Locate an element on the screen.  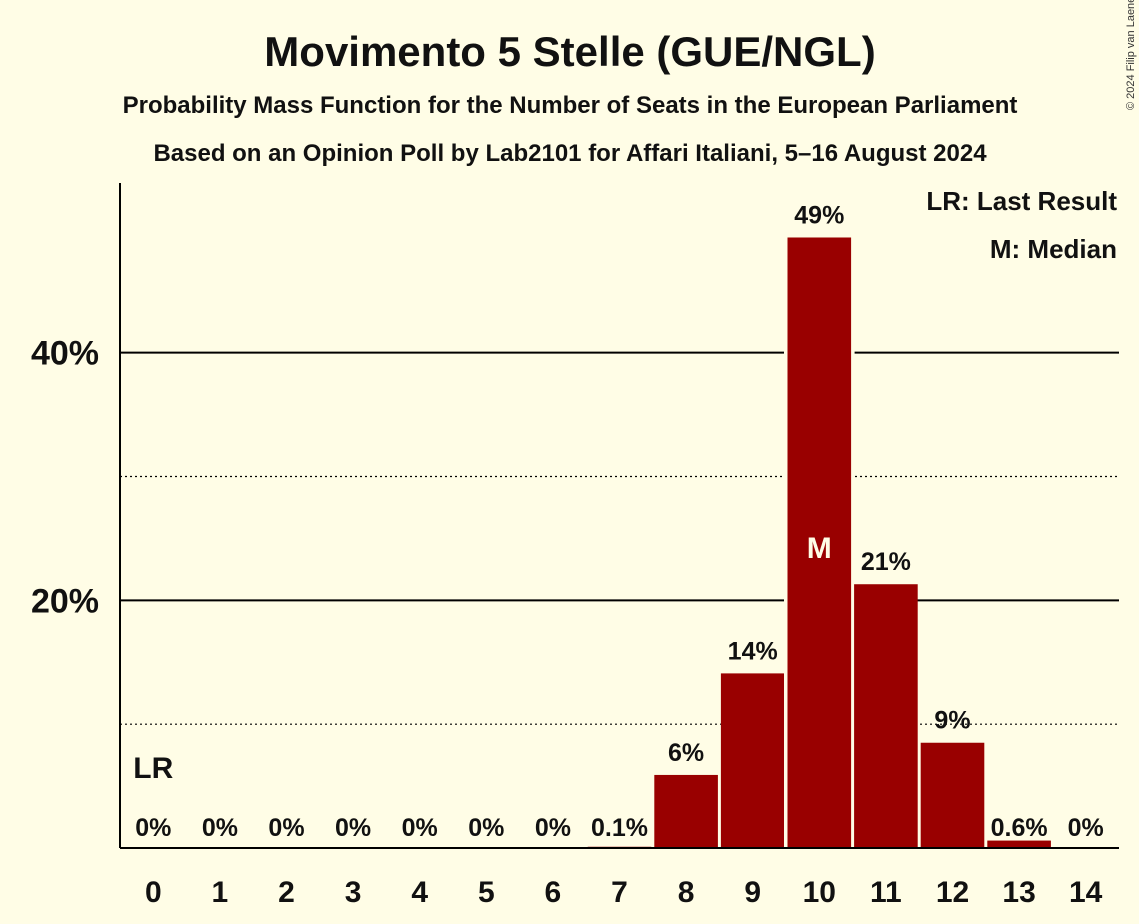
y-axis: 20% 40% is located at coordinates (76, 515).